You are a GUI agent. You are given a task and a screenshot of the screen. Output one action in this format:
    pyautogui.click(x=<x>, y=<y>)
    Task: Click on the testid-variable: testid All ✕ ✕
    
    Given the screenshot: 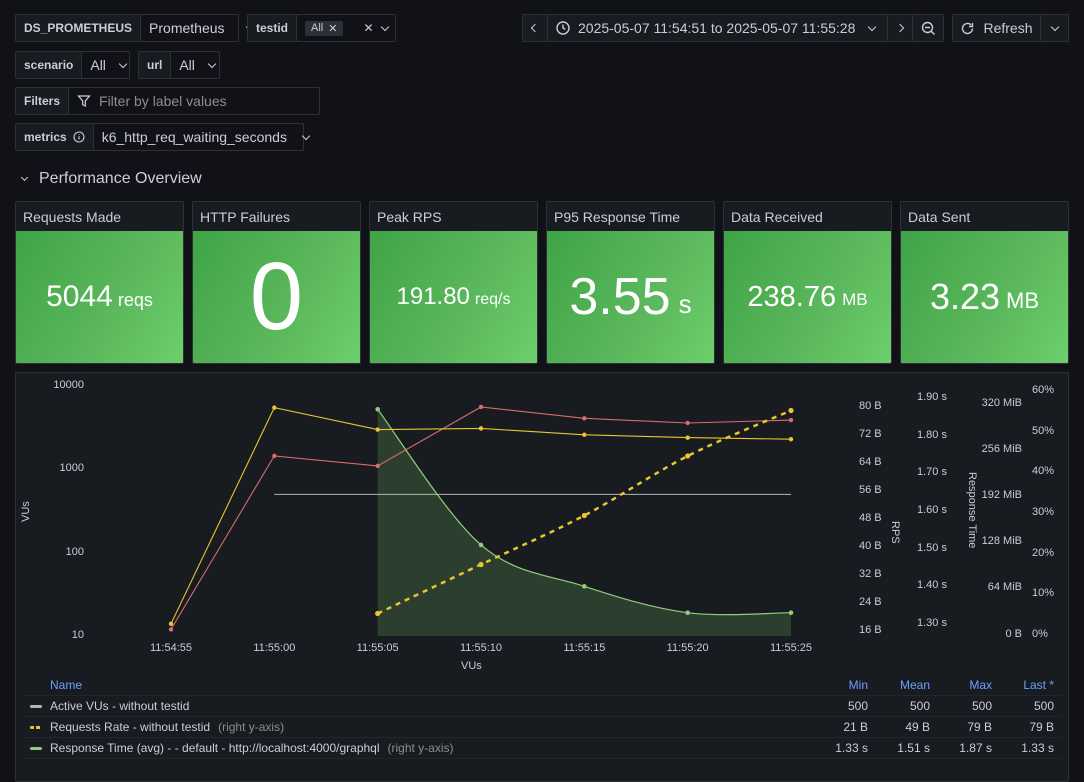 What is the action you would take?
    pyautogui.click(x=321, y=28)
    